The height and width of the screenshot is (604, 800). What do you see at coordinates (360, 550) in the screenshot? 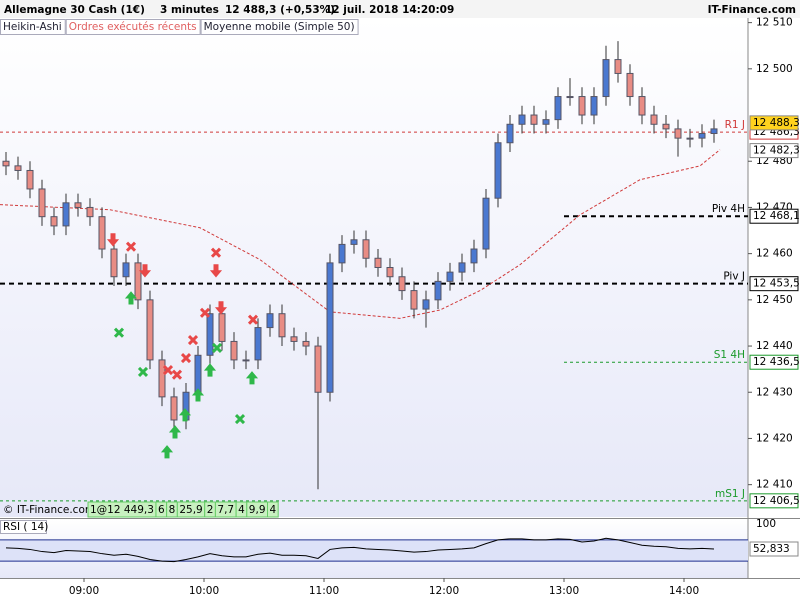
I see `rsi-line` at bounding box center [360, 550].